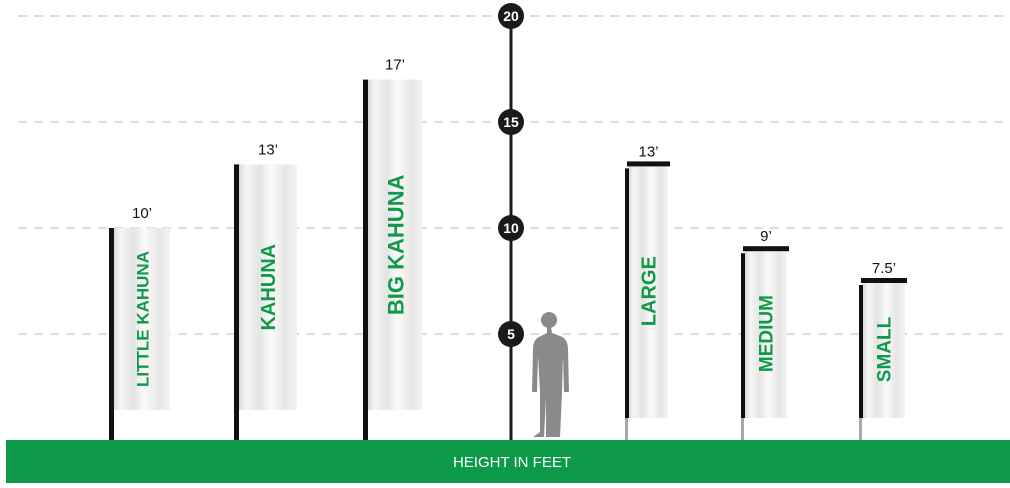  I want to click on footer-label: HEIGHT IN FEET, so click(512, 462).